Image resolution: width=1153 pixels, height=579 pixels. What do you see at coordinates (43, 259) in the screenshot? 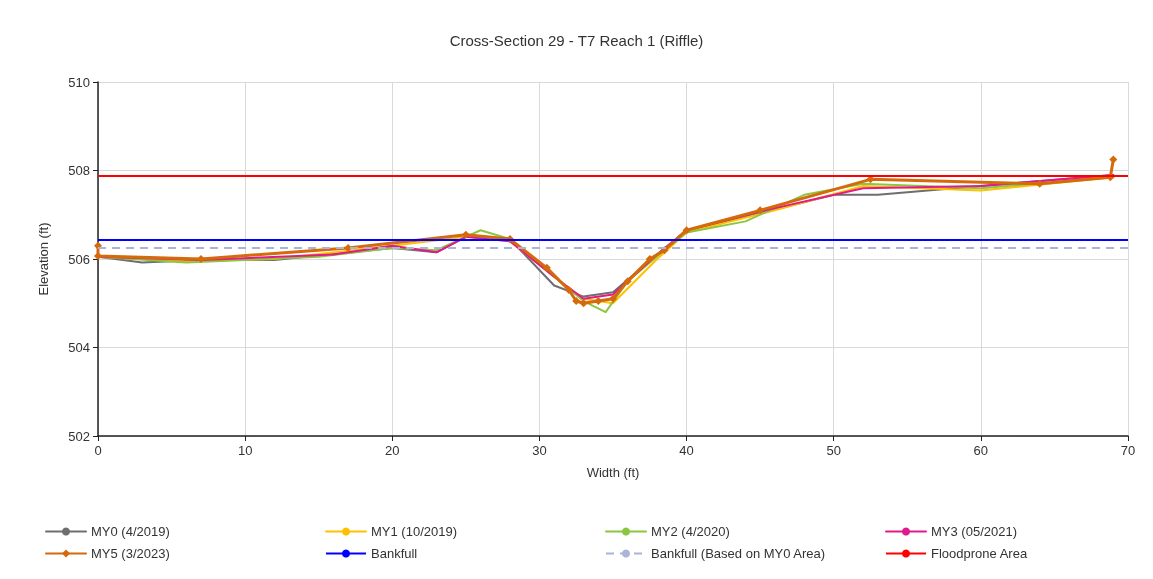
I see `y-axis-title: Elevation (ft)` at bounding box center [43, 259].